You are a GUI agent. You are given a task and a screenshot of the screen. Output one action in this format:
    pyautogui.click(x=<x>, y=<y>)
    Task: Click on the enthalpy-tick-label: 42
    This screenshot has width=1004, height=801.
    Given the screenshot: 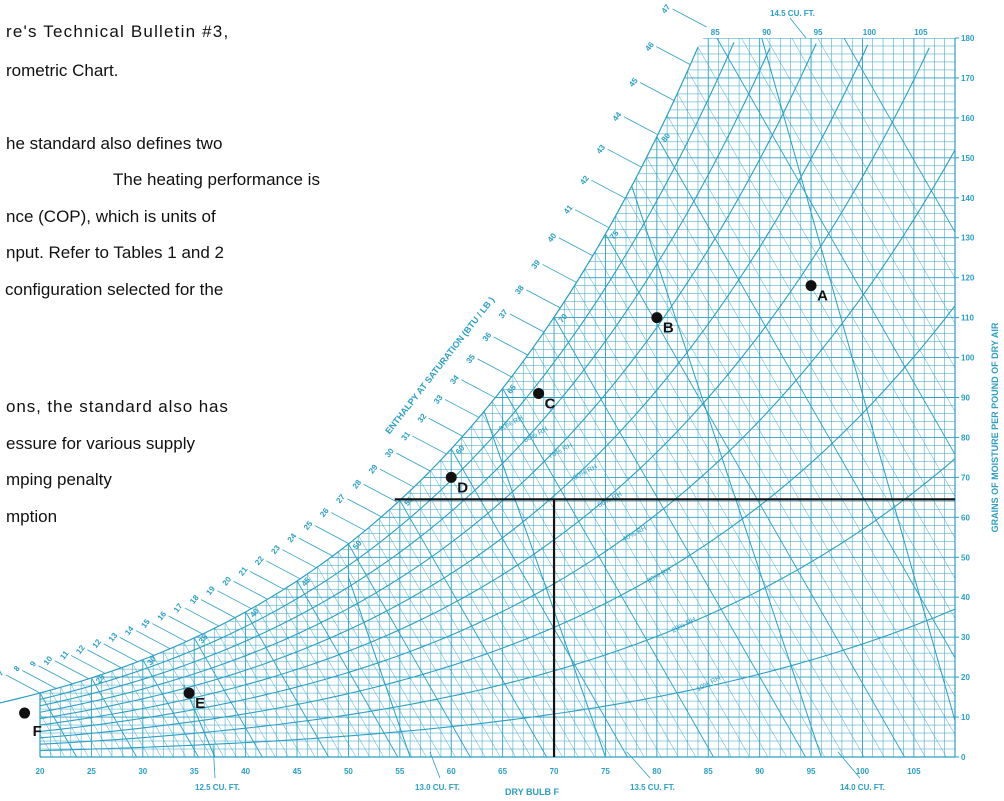 What is the action you would take?
    pyautogui.click(x=584, y=179)
    